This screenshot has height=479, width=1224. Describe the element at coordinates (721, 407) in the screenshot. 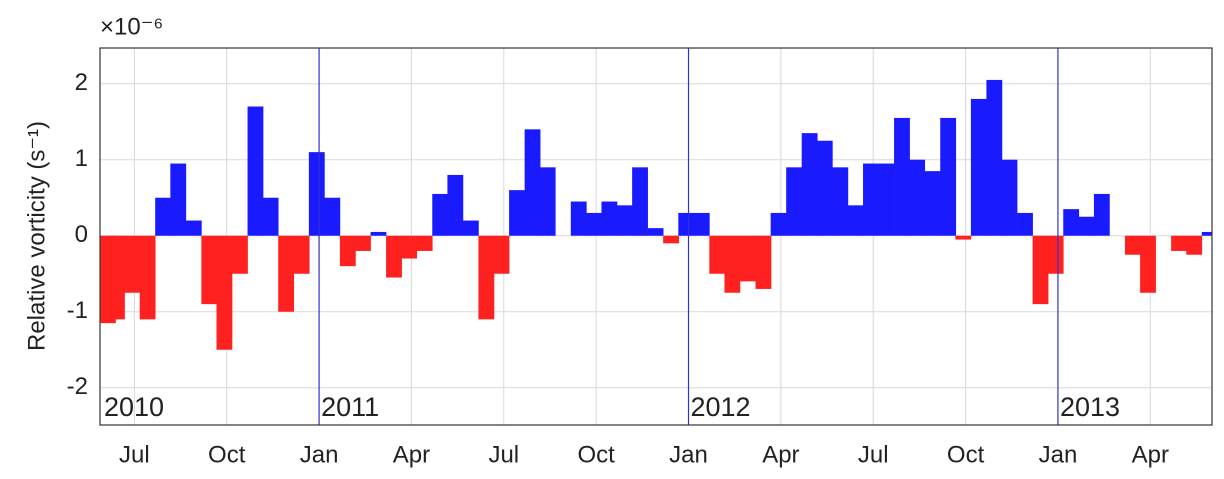

I see `year-label: 2012` at that location.